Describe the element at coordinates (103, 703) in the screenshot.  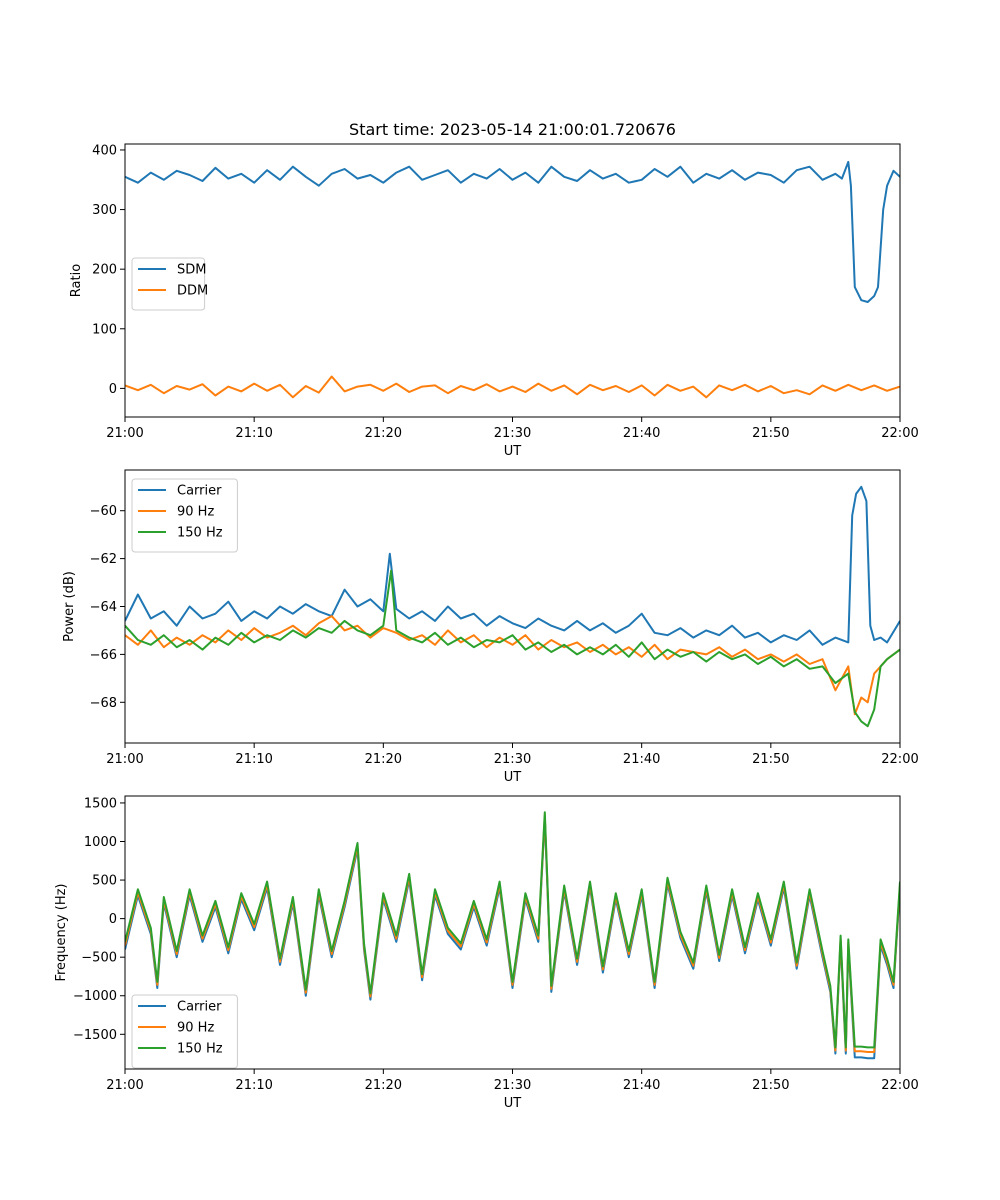
I see `y-tick-label: −68` at that location.